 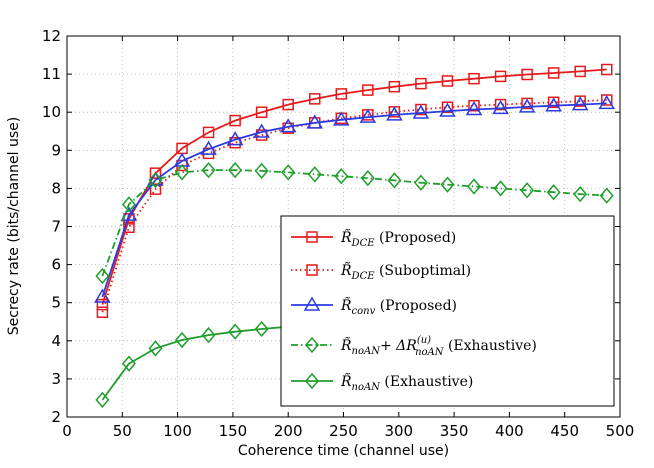 I want to click on y-axis-label: Secrecy rate (bits/channel use), so click(x=14, y=226).